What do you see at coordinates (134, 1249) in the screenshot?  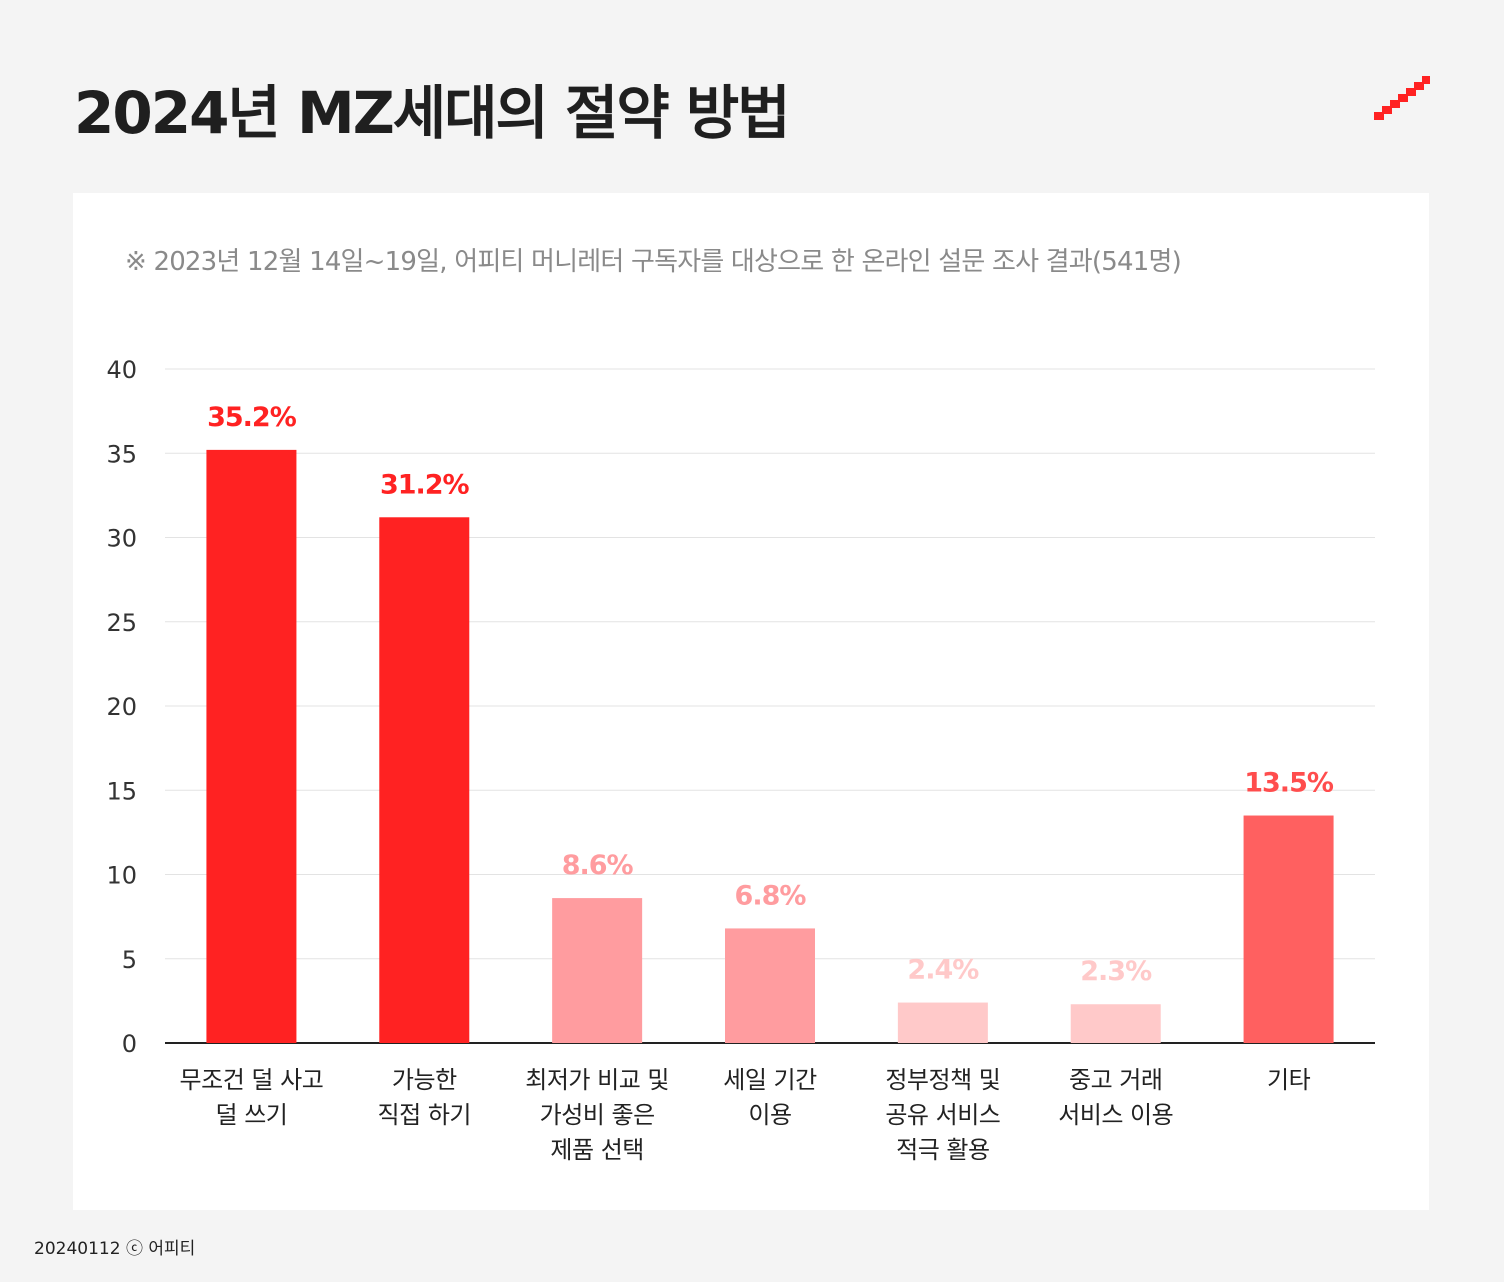 I see `copyright-icon: ⓒ` at bounding box center [134, 1249].